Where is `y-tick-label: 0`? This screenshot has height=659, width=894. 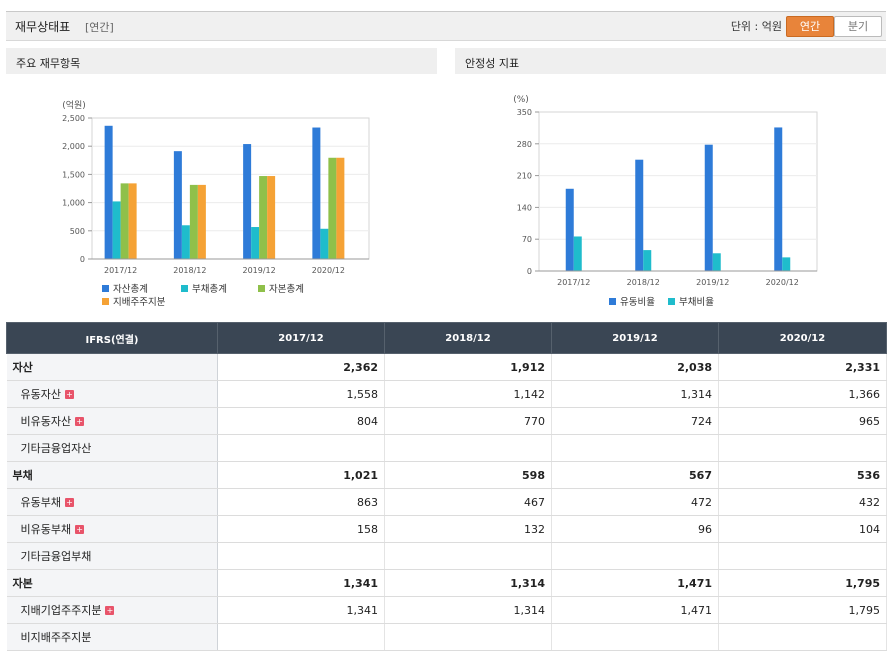 y-tick-label: 0 is located at coordinates (82, 259).